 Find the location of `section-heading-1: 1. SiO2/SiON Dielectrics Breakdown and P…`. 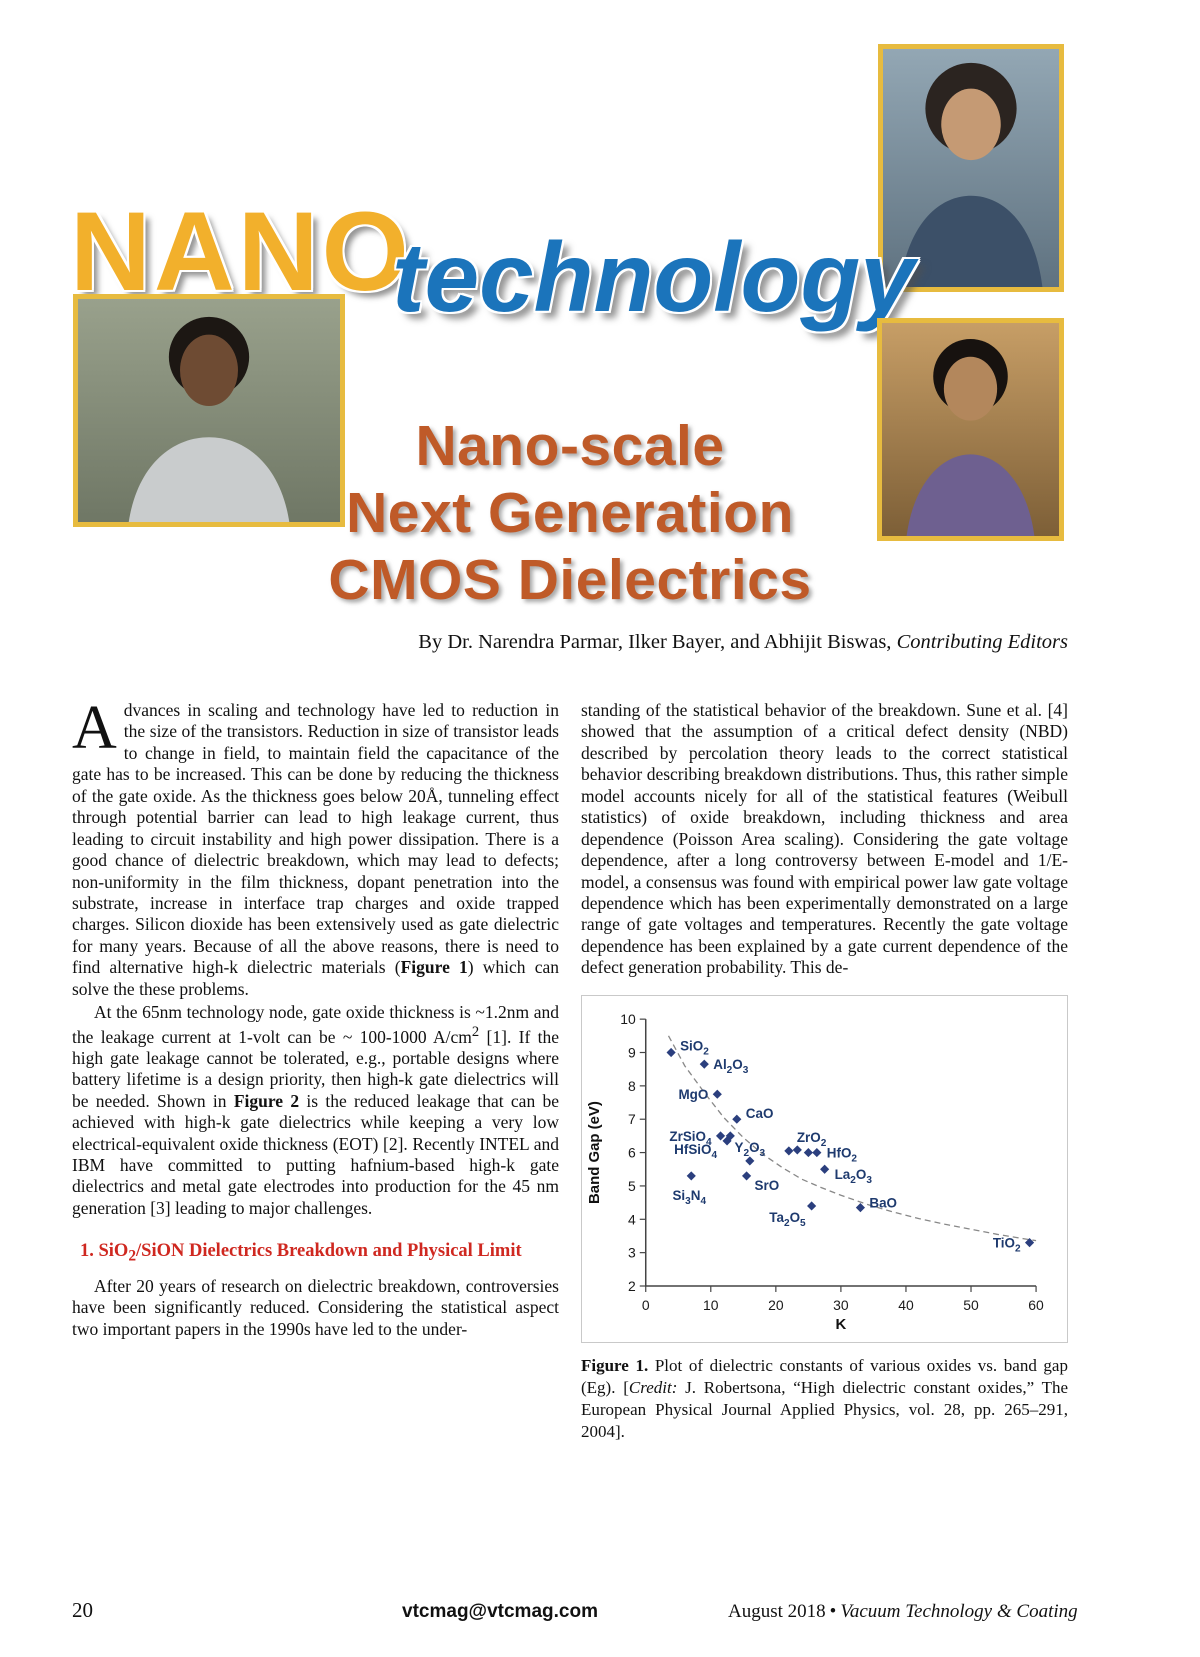

section-heading-1: 1. SiO2/SiON Dielectrics Breakdown and P… is located at coordinates (301, 1253).